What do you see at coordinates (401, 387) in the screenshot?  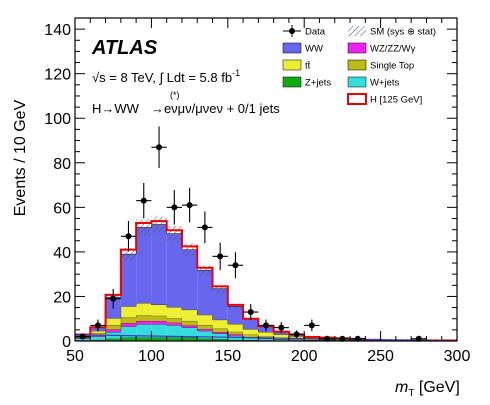 I see `x-axis-var: m` at bounding box center [401, 387].